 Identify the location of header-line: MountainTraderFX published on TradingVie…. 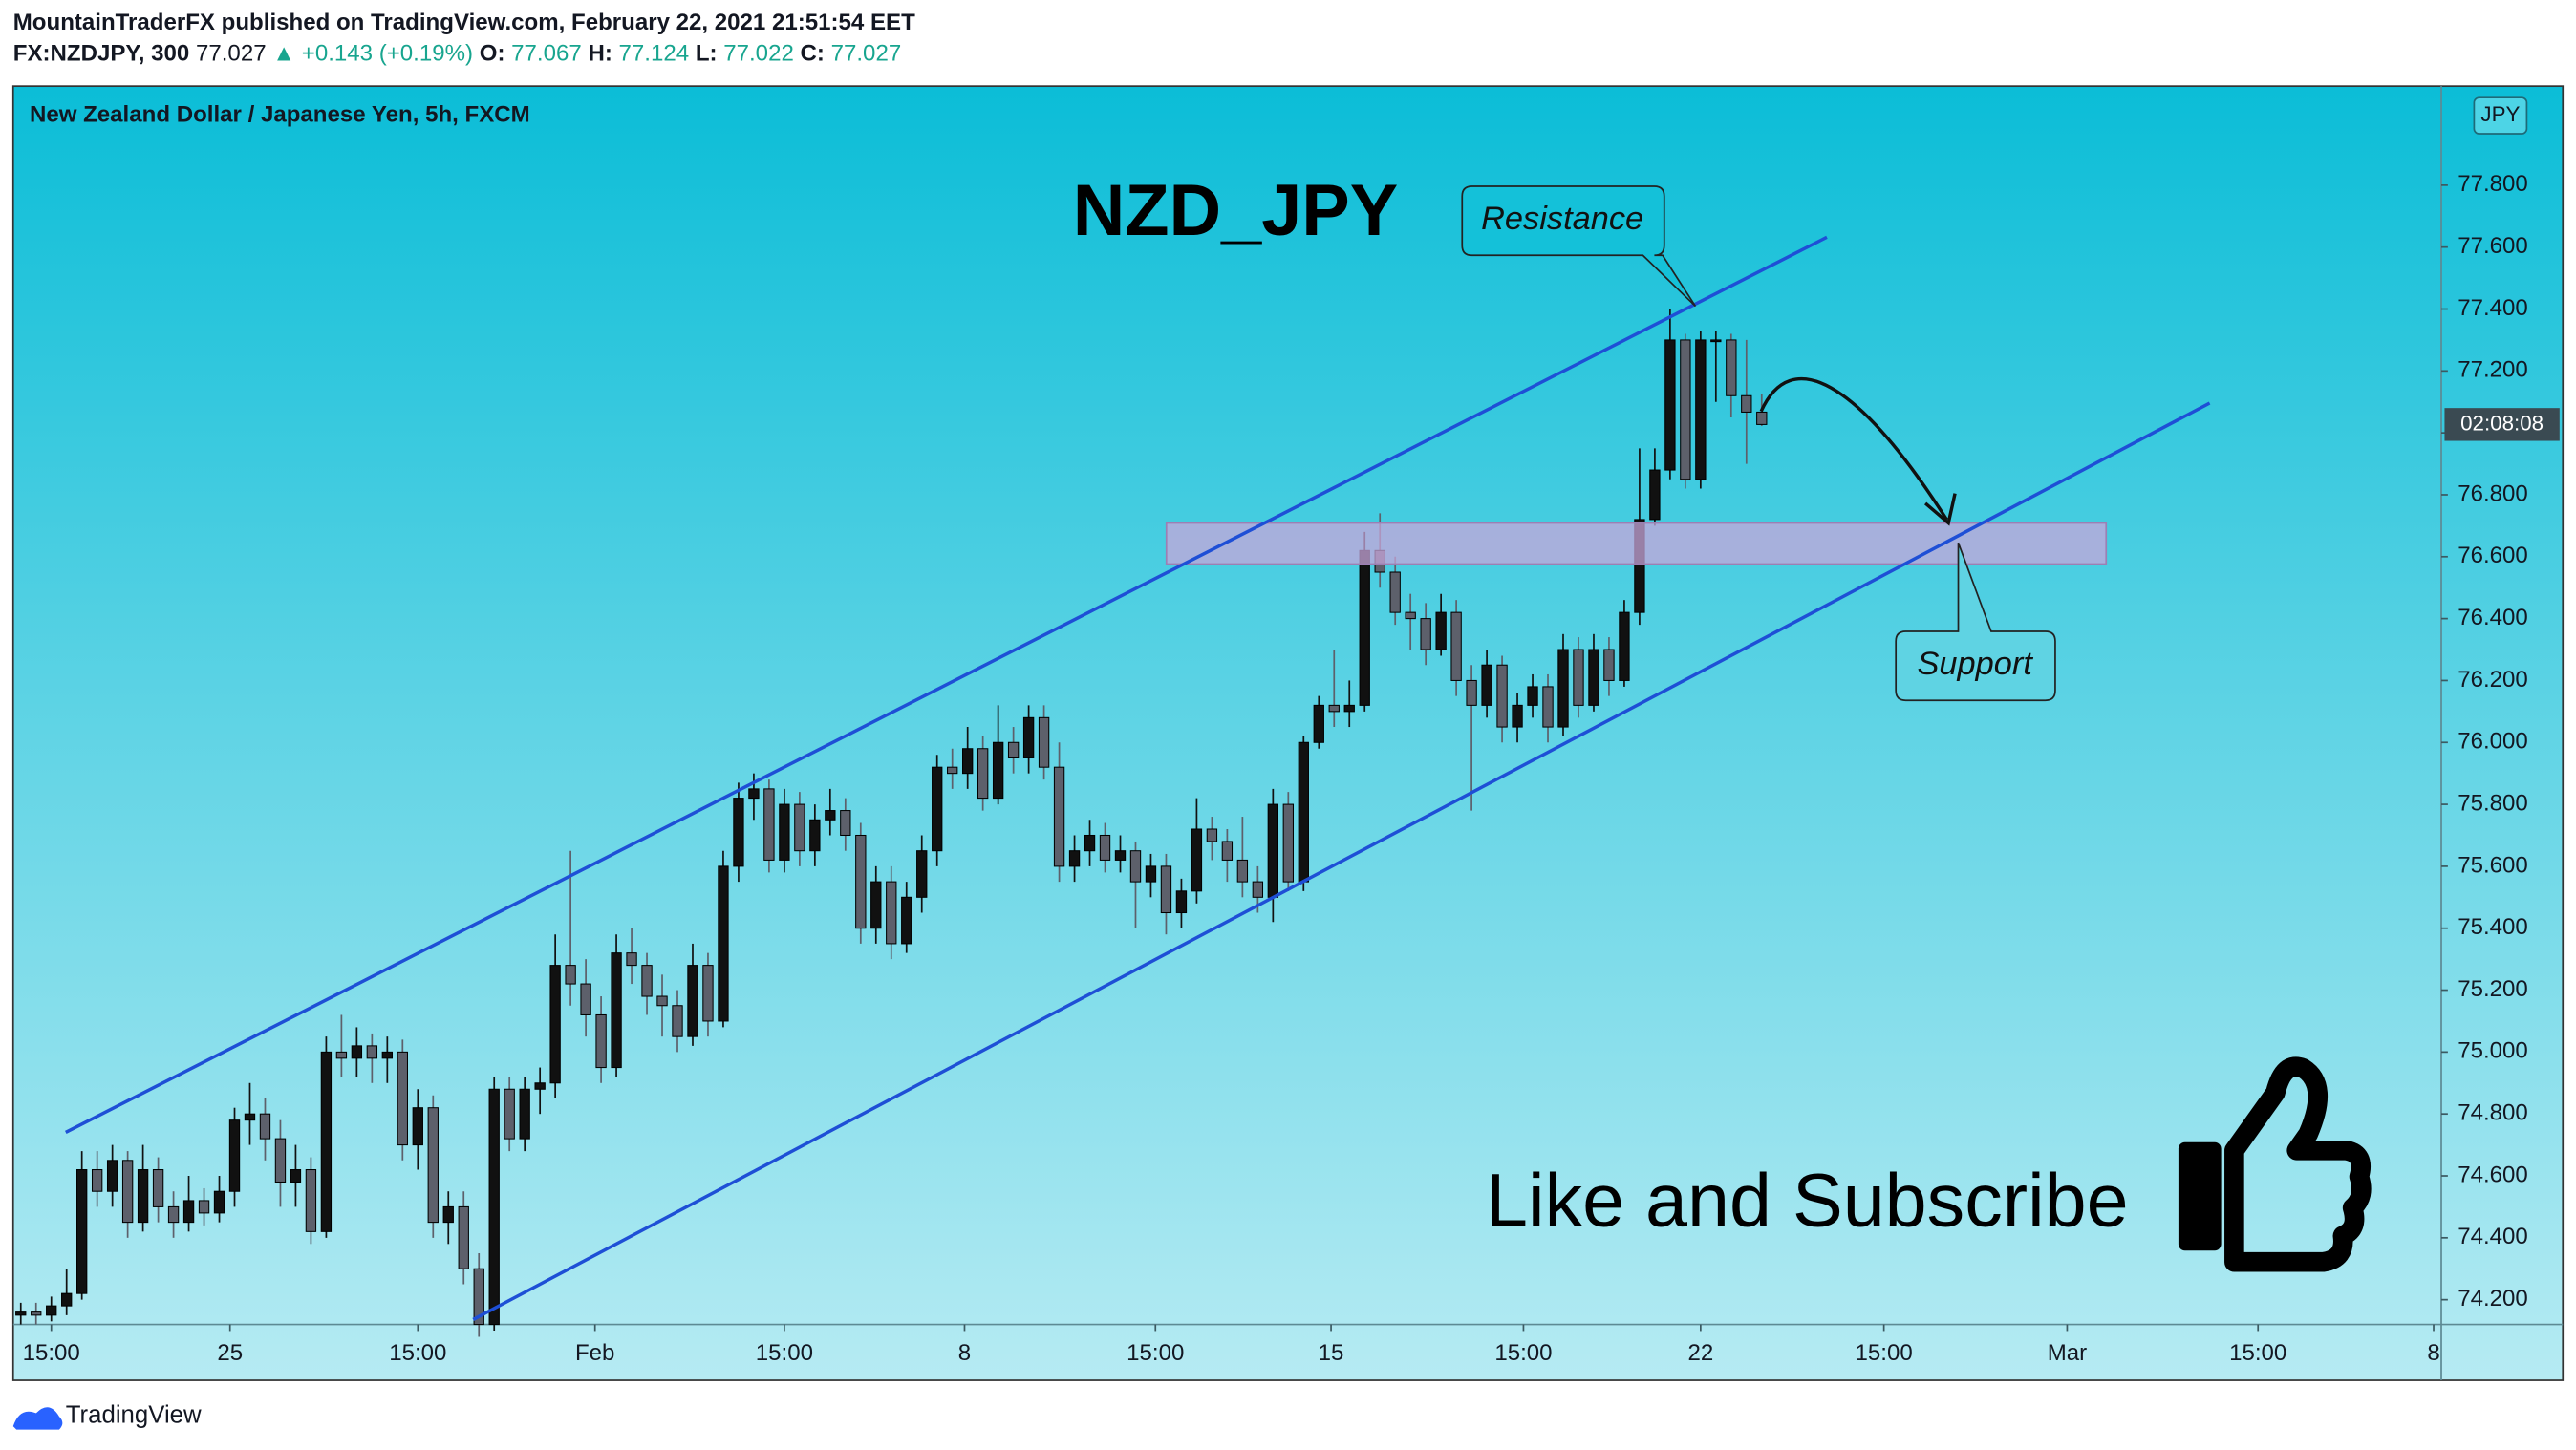
(464, 22).